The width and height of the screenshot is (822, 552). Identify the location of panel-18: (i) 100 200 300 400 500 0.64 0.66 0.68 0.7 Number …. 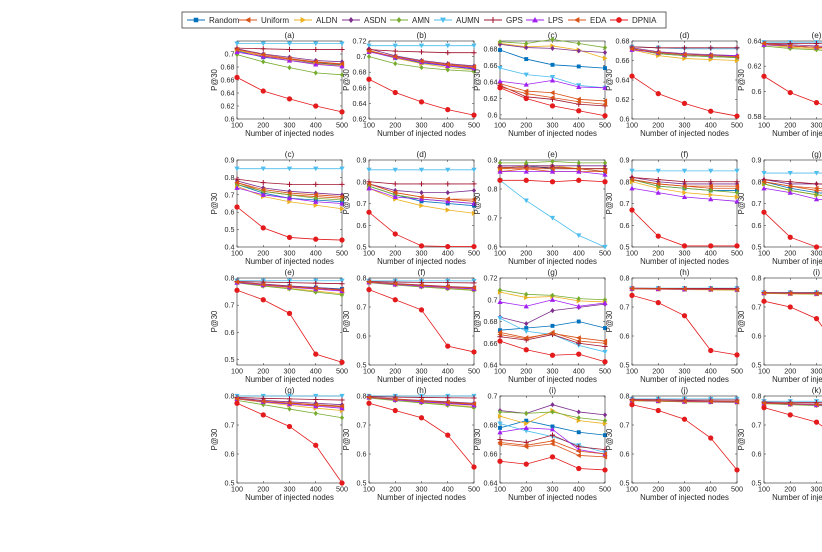
(542, 444).